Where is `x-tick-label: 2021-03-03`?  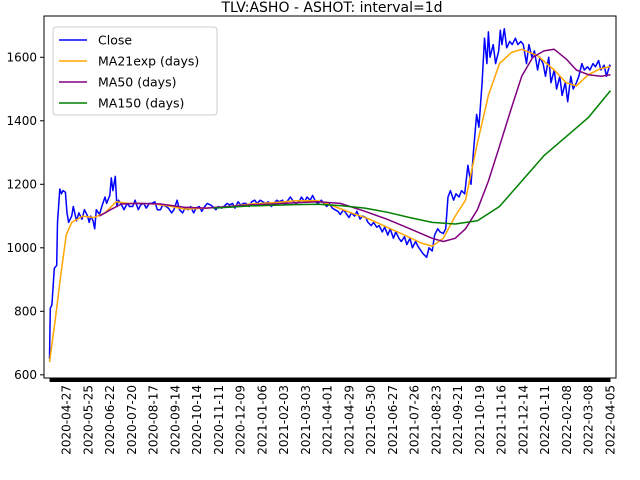 x-tick-label: 2021-03-03 is located at coordinates (306, 420).